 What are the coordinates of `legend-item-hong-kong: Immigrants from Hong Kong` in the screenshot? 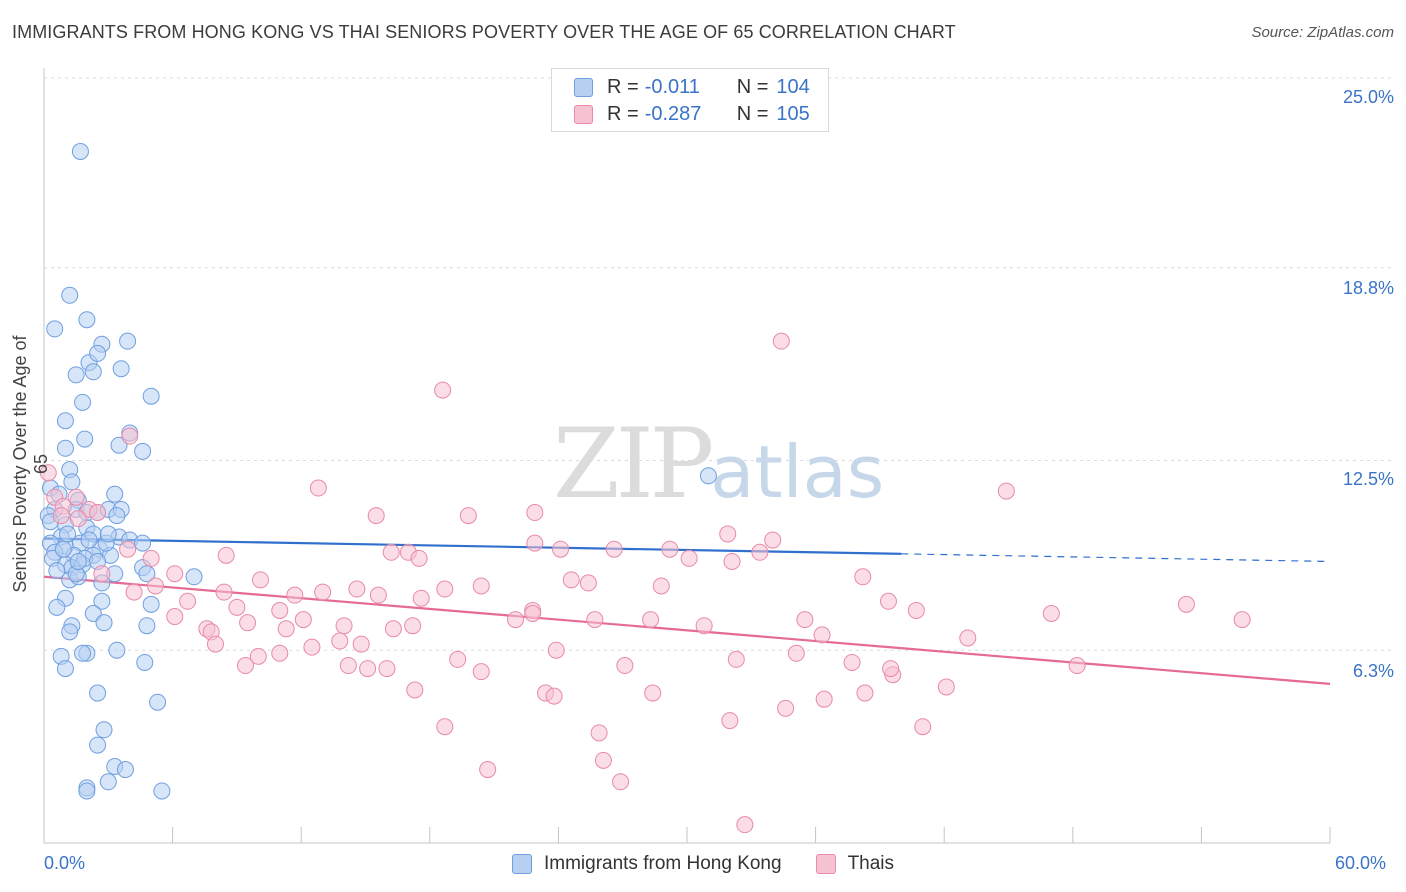 It's located at (646, 864).